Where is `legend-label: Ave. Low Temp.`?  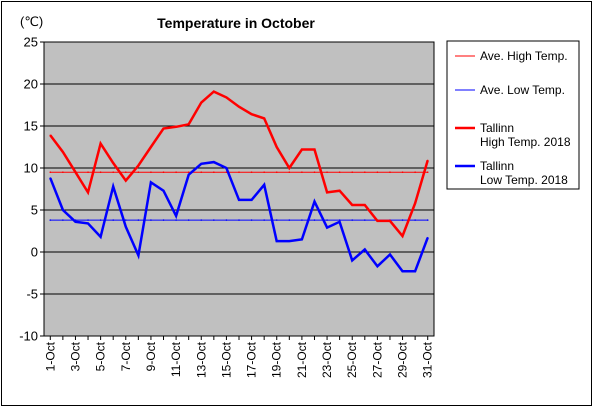 legend-label: Ave. Low Temp. is located at coordinates (522, 90).